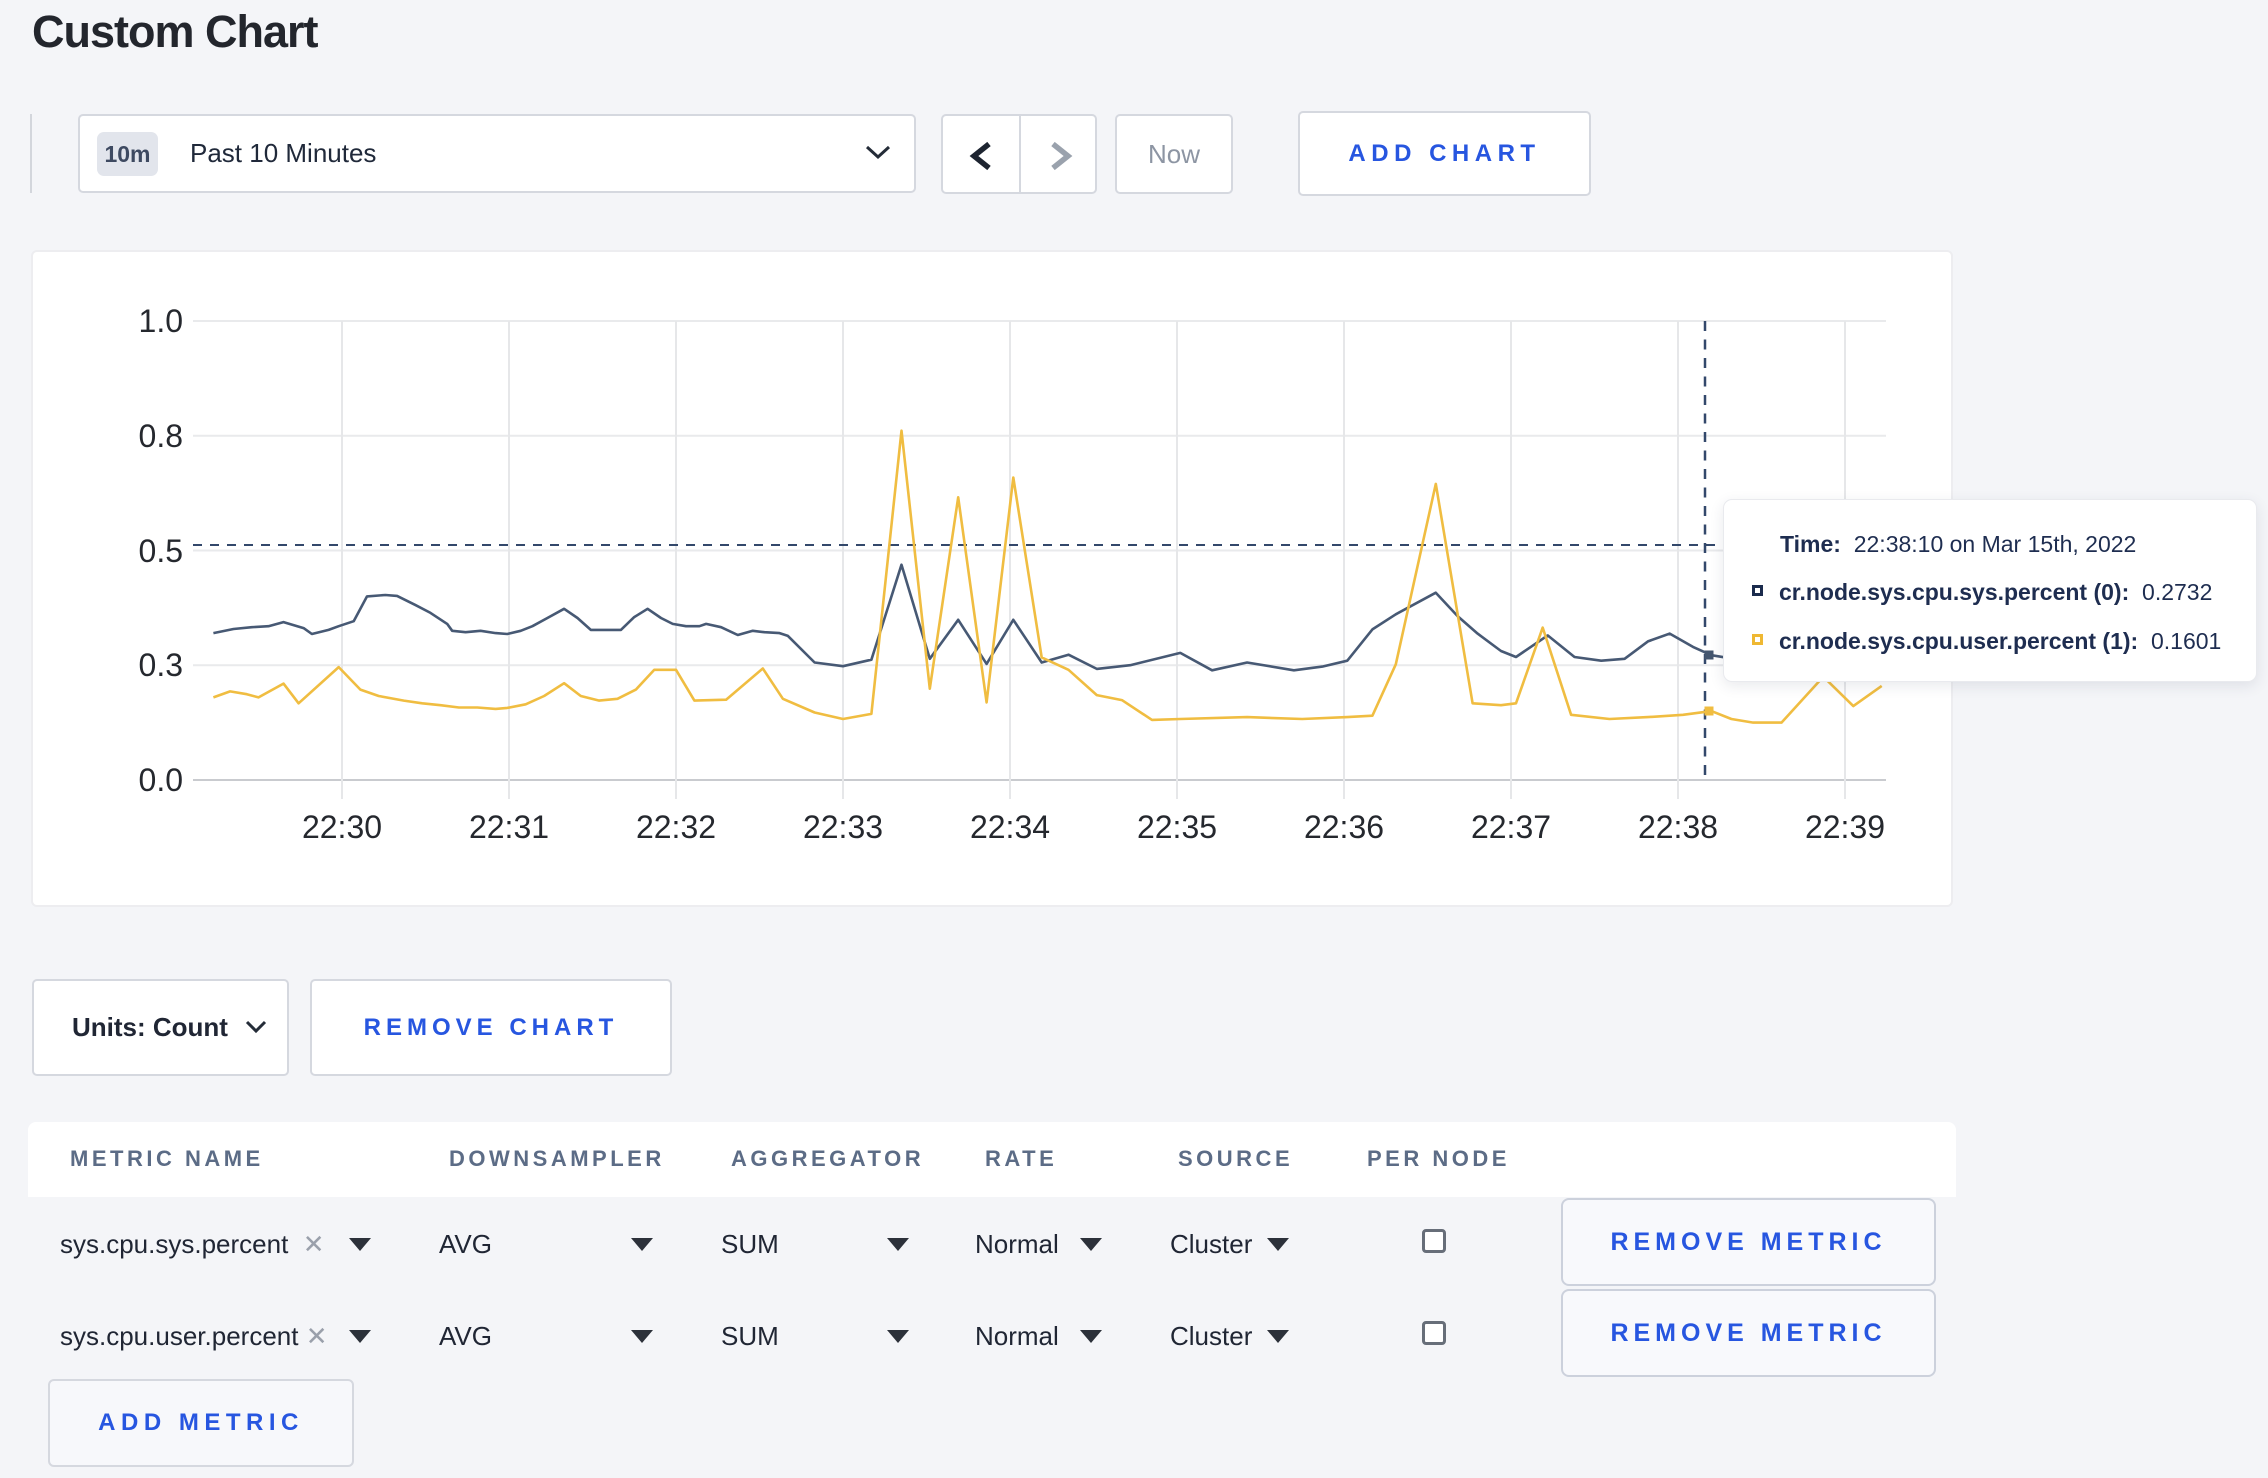 Image resolution: width=2268 pixels, height=1478 pixels. What do you see at coordinates (1344, 827) in the screenshot?
I see `svg-text: 22:36` at bounding box center [1344, 827].